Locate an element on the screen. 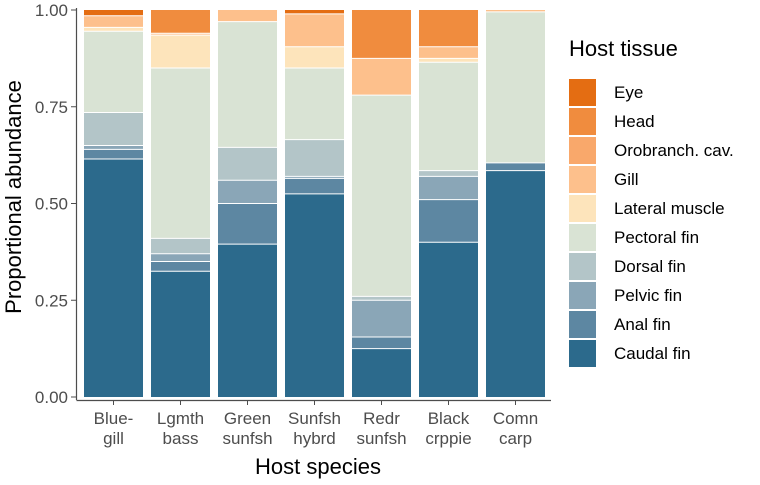 This screenshot has height=485, width=760. y-axis: 0.00 0.25 0.50 0.75 1.00 is located at coordinates (56, 204).